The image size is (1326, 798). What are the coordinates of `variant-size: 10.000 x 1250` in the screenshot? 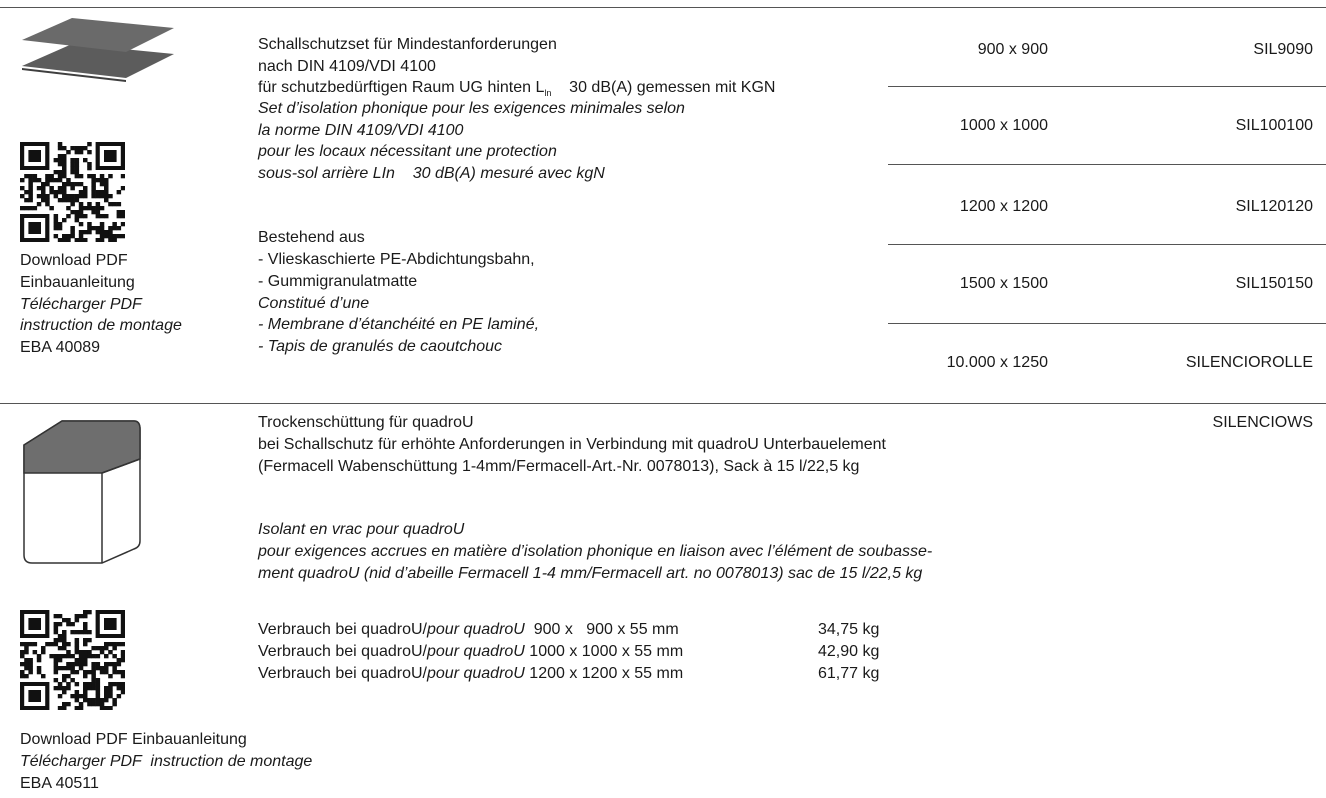 It's located at (997, 362).